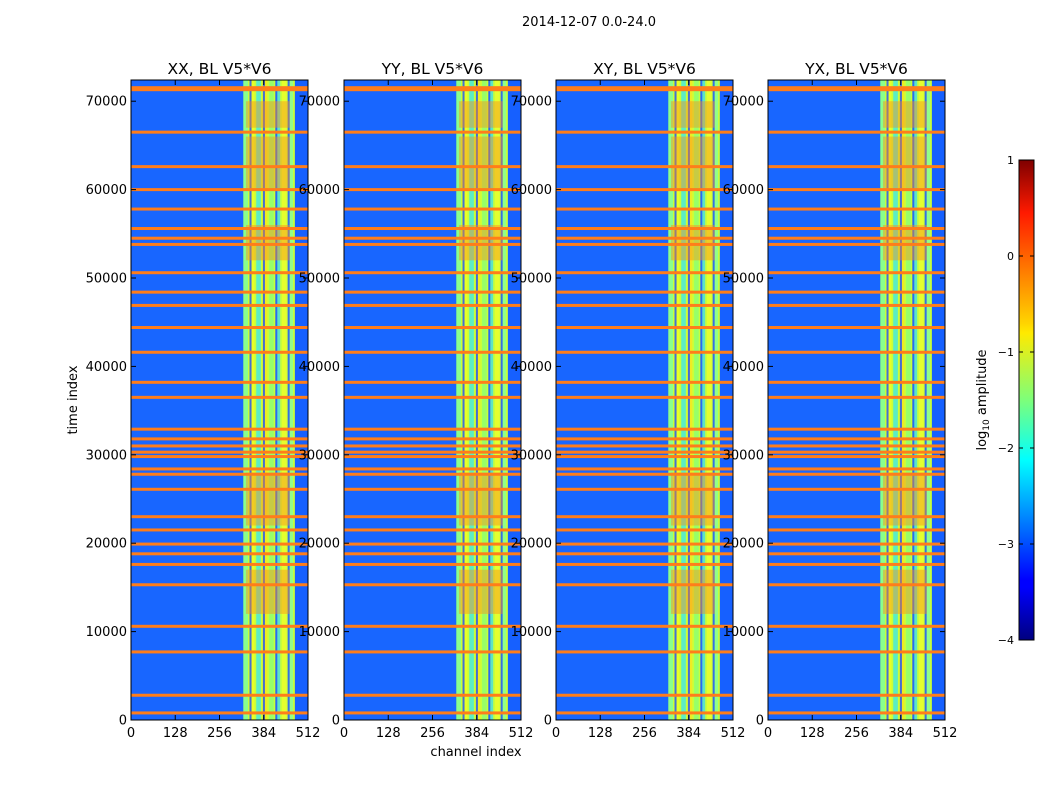 The width and height of the screenshot is (1050, 800). I want to click on suptitle: 2014-12-07 0.0-24.0, so click(589, 22).